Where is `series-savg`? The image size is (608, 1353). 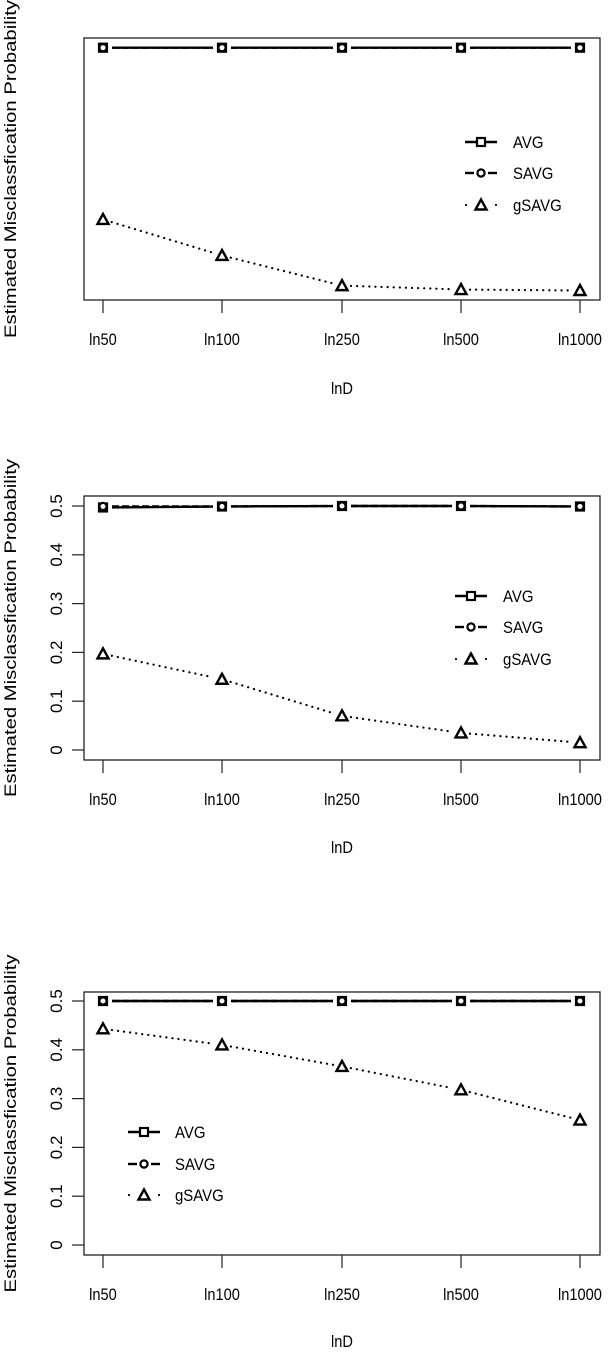
series-savg is located at coordinates (341, 506).